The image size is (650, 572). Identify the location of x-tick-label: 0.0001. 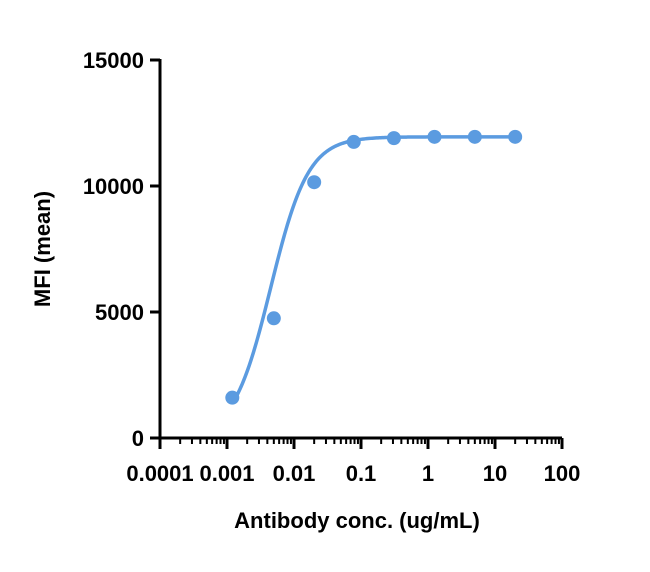
(159, 473).